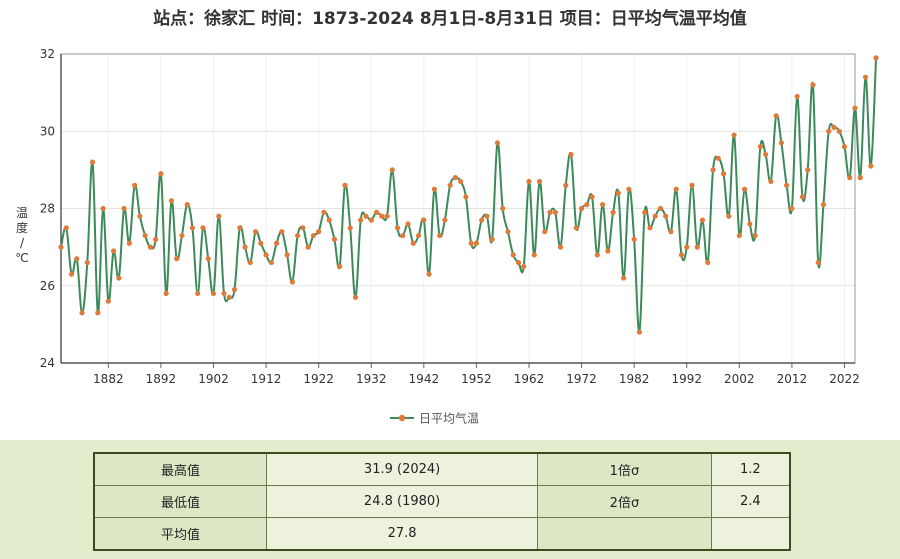 This screenshot has width=900, height=559. I want to click on x-tick-label: 2022, so click(844, 379).